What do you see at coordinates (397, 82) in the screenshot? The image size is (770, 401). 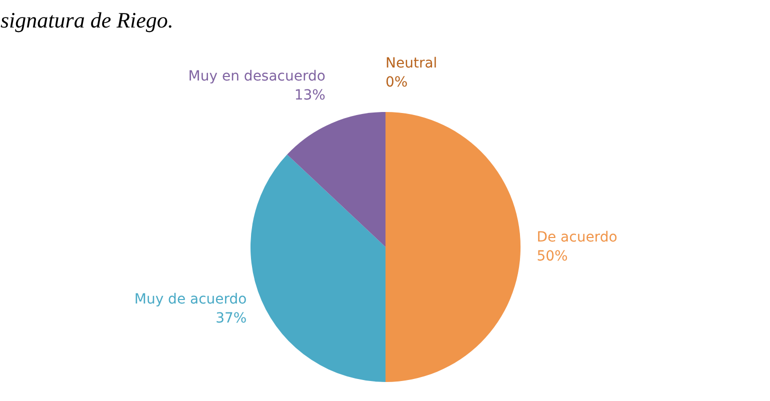 I see `text: 0%` at bounding box center [397, 82].